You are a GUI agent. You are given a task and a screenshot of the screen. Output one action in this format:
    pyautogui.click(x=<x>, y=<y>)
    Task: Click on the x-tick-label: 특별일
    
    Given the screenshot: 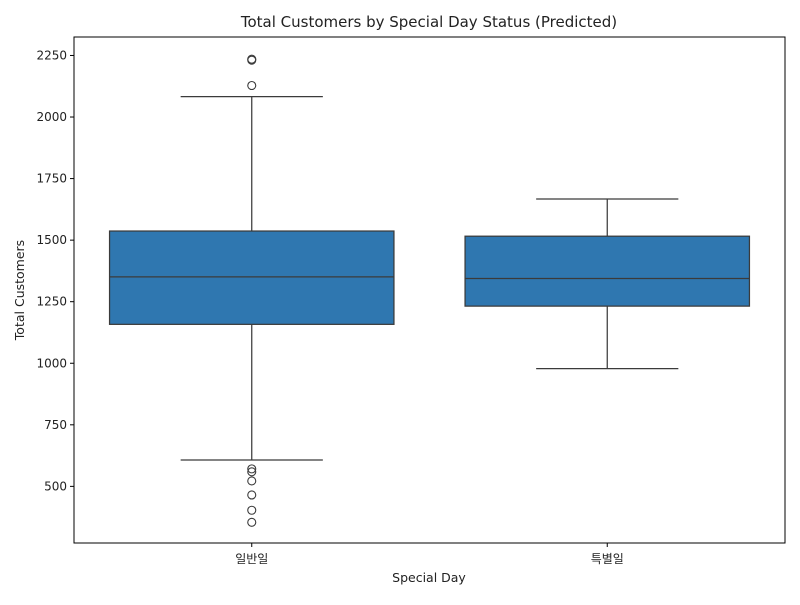 What is the action you would take?
    pyautogui.click(x=607, y=559)
    